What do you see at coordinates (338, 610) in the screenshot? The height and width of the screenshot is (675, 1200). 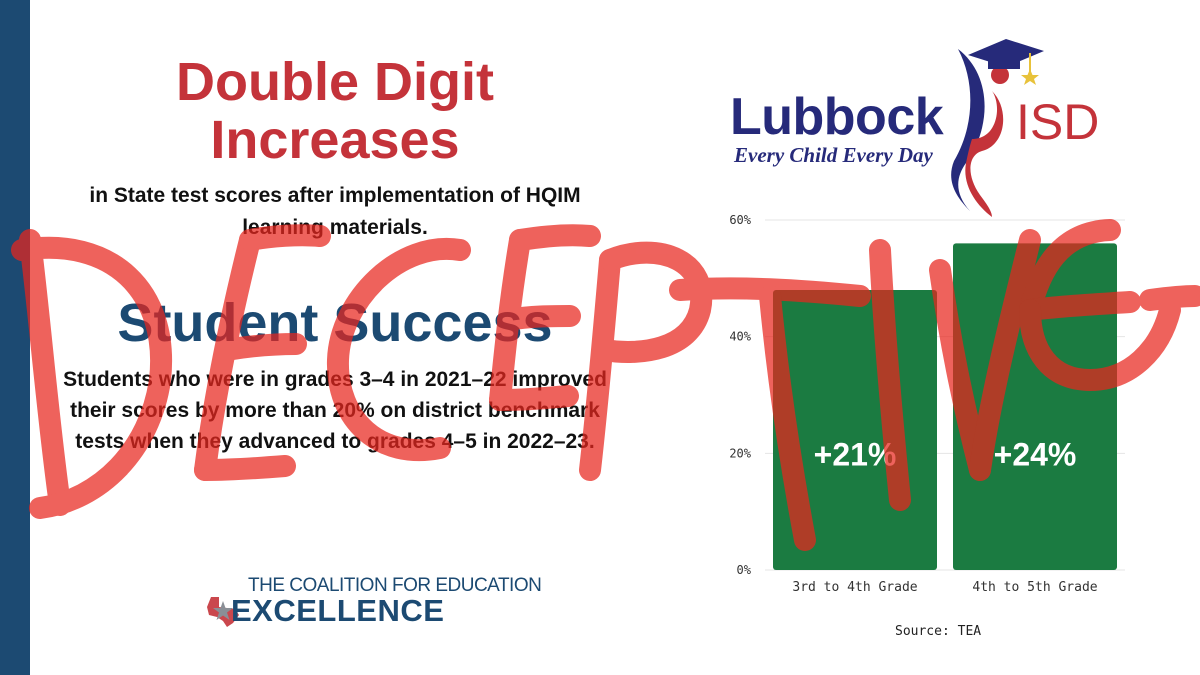 I see `coalition-logo-bottom-text: EXCELLENCE` at bounding box center [338, 610].